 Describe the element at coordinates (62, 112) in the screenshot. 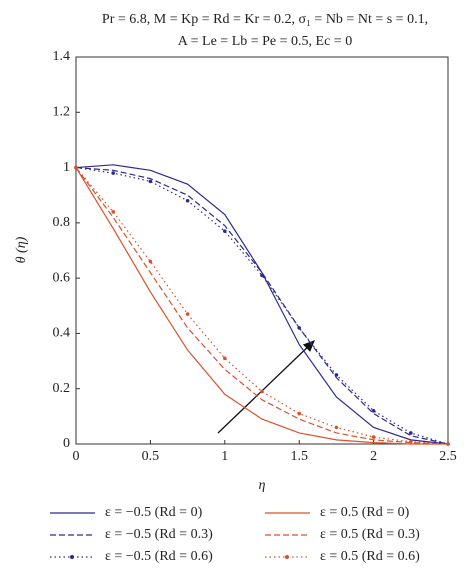

I see `y-tick-label: 1.2` at that location.